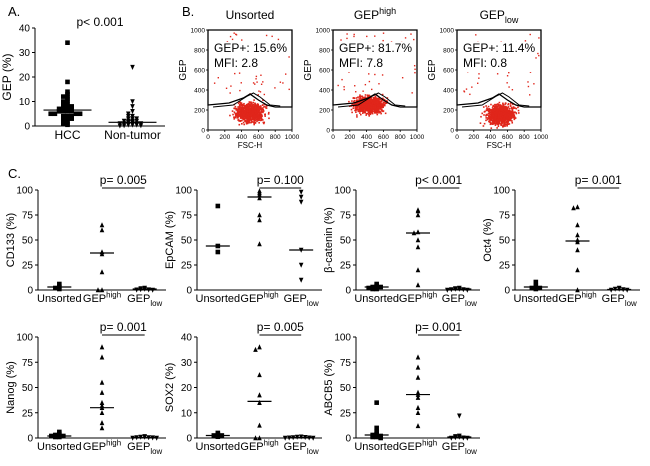  Describe the element at coordinates (123, 180) in the screenshot. I see `p-value: p= 0.005` at that location.